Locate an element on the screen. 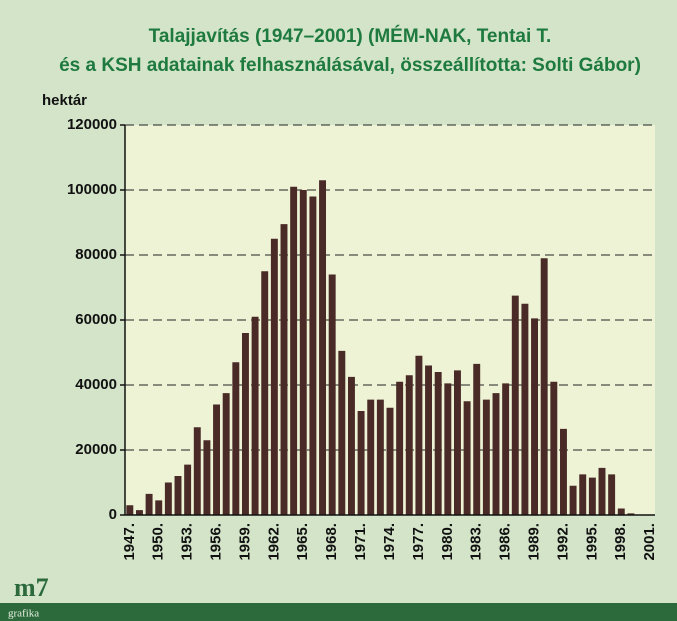 This screenshot has height=621, width=677. x-tick-label: 1971. is located at coordinates (360, 542).